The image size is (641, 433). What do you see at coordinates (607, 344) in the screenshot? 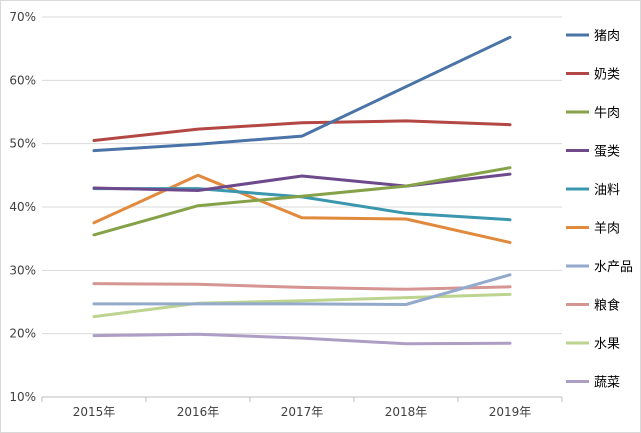
I see `legend-label: 水果` at bounding box center [607, 344].